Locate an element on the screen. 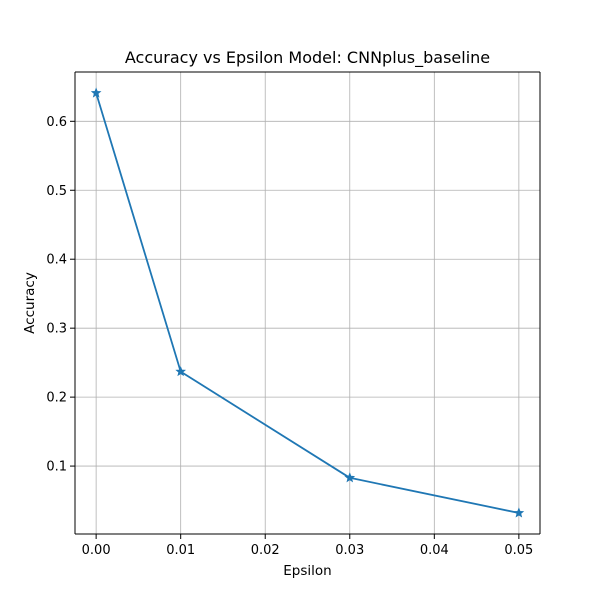 This screenshot has height=600, width=600. y-tick-label: 0.1 is located at coordinates (56, 467).